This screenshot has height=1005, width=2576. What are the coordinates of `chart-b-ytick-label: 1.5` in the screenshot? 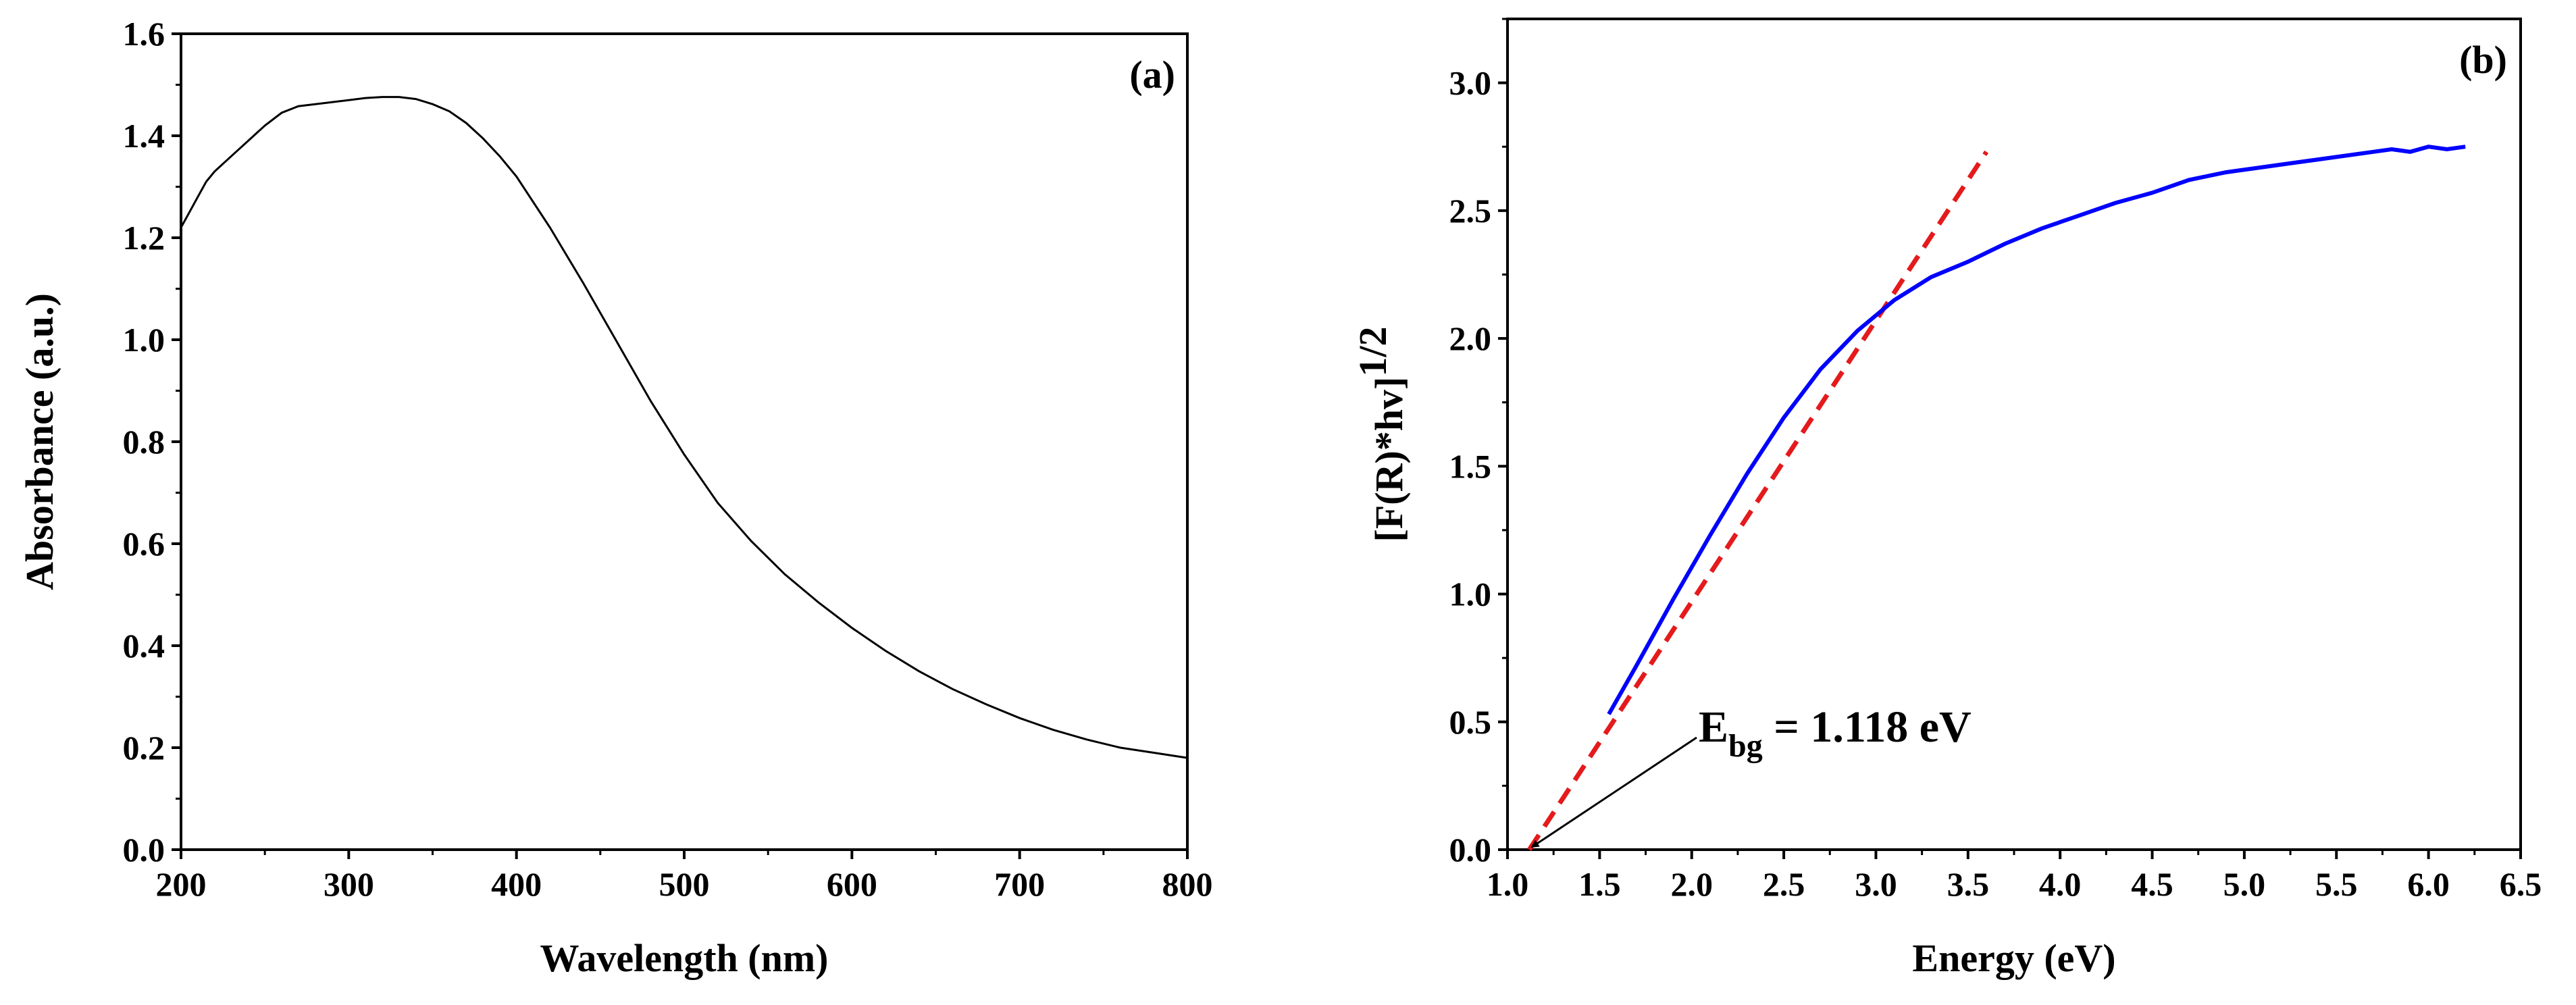 It's located at (1470, 466).